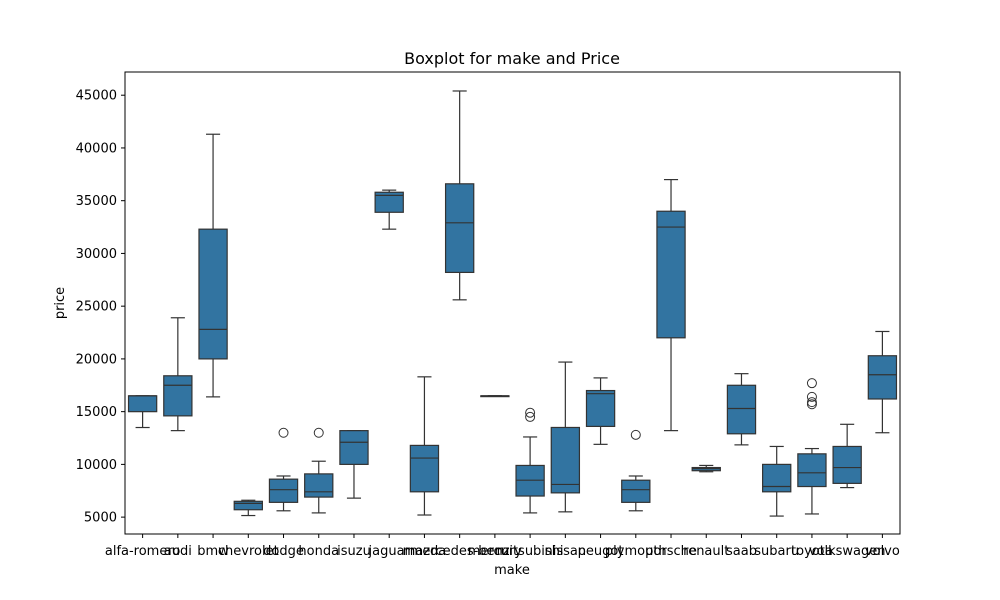 This screenshot has width=1000, height=600. I want to click on y-tick-label: 10000, so click(96, 465).